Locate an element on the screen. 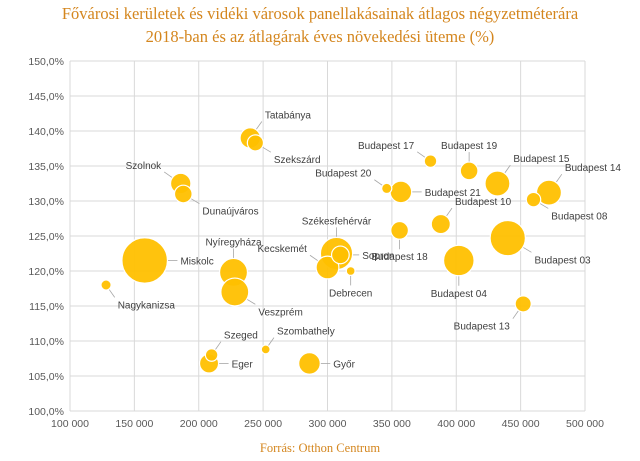 The width and height of the screenshot is (640, 461). x-tick-label: 500 000 is located at coordinates (585, 424).